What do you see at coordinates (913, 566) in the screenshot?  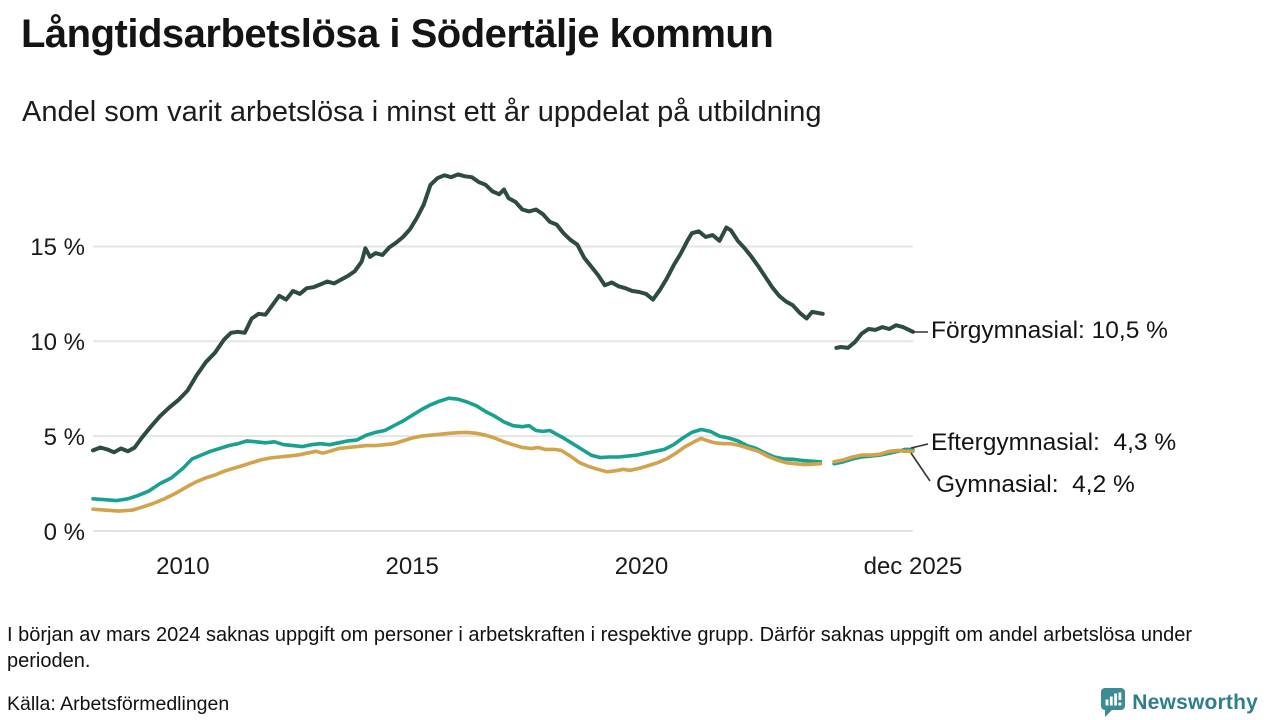 I see `x-tick-label: dec 2025` at bounding box center [913, 566].